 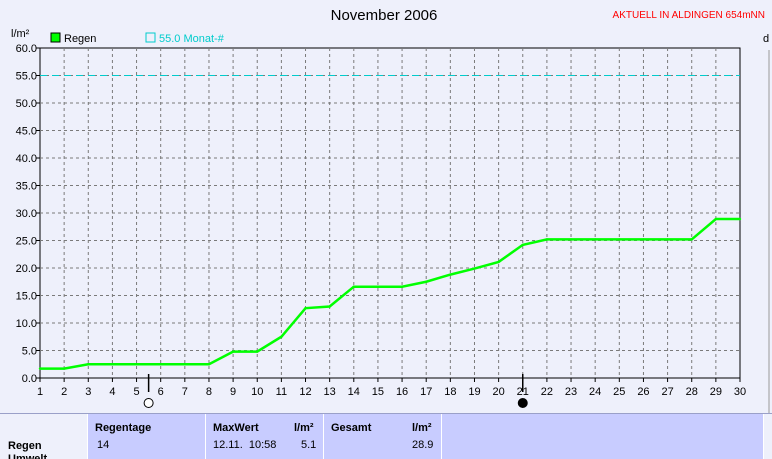 What do you see at coordinates (498, 392) in the screenshot?
I see `x-tick-label: 20` at bounding box center [498, 392].